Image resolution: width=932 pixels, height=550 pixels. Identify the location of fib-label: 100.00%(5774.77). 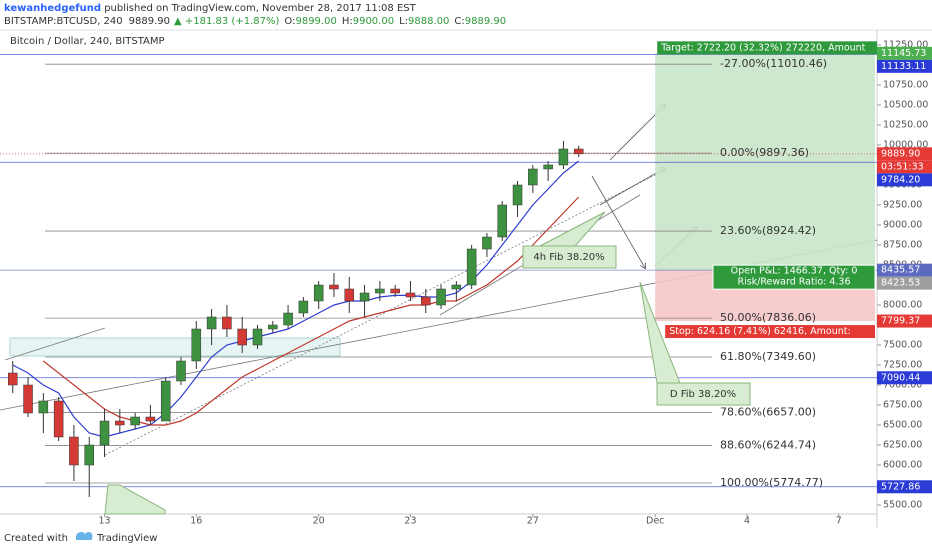
(771, 482).